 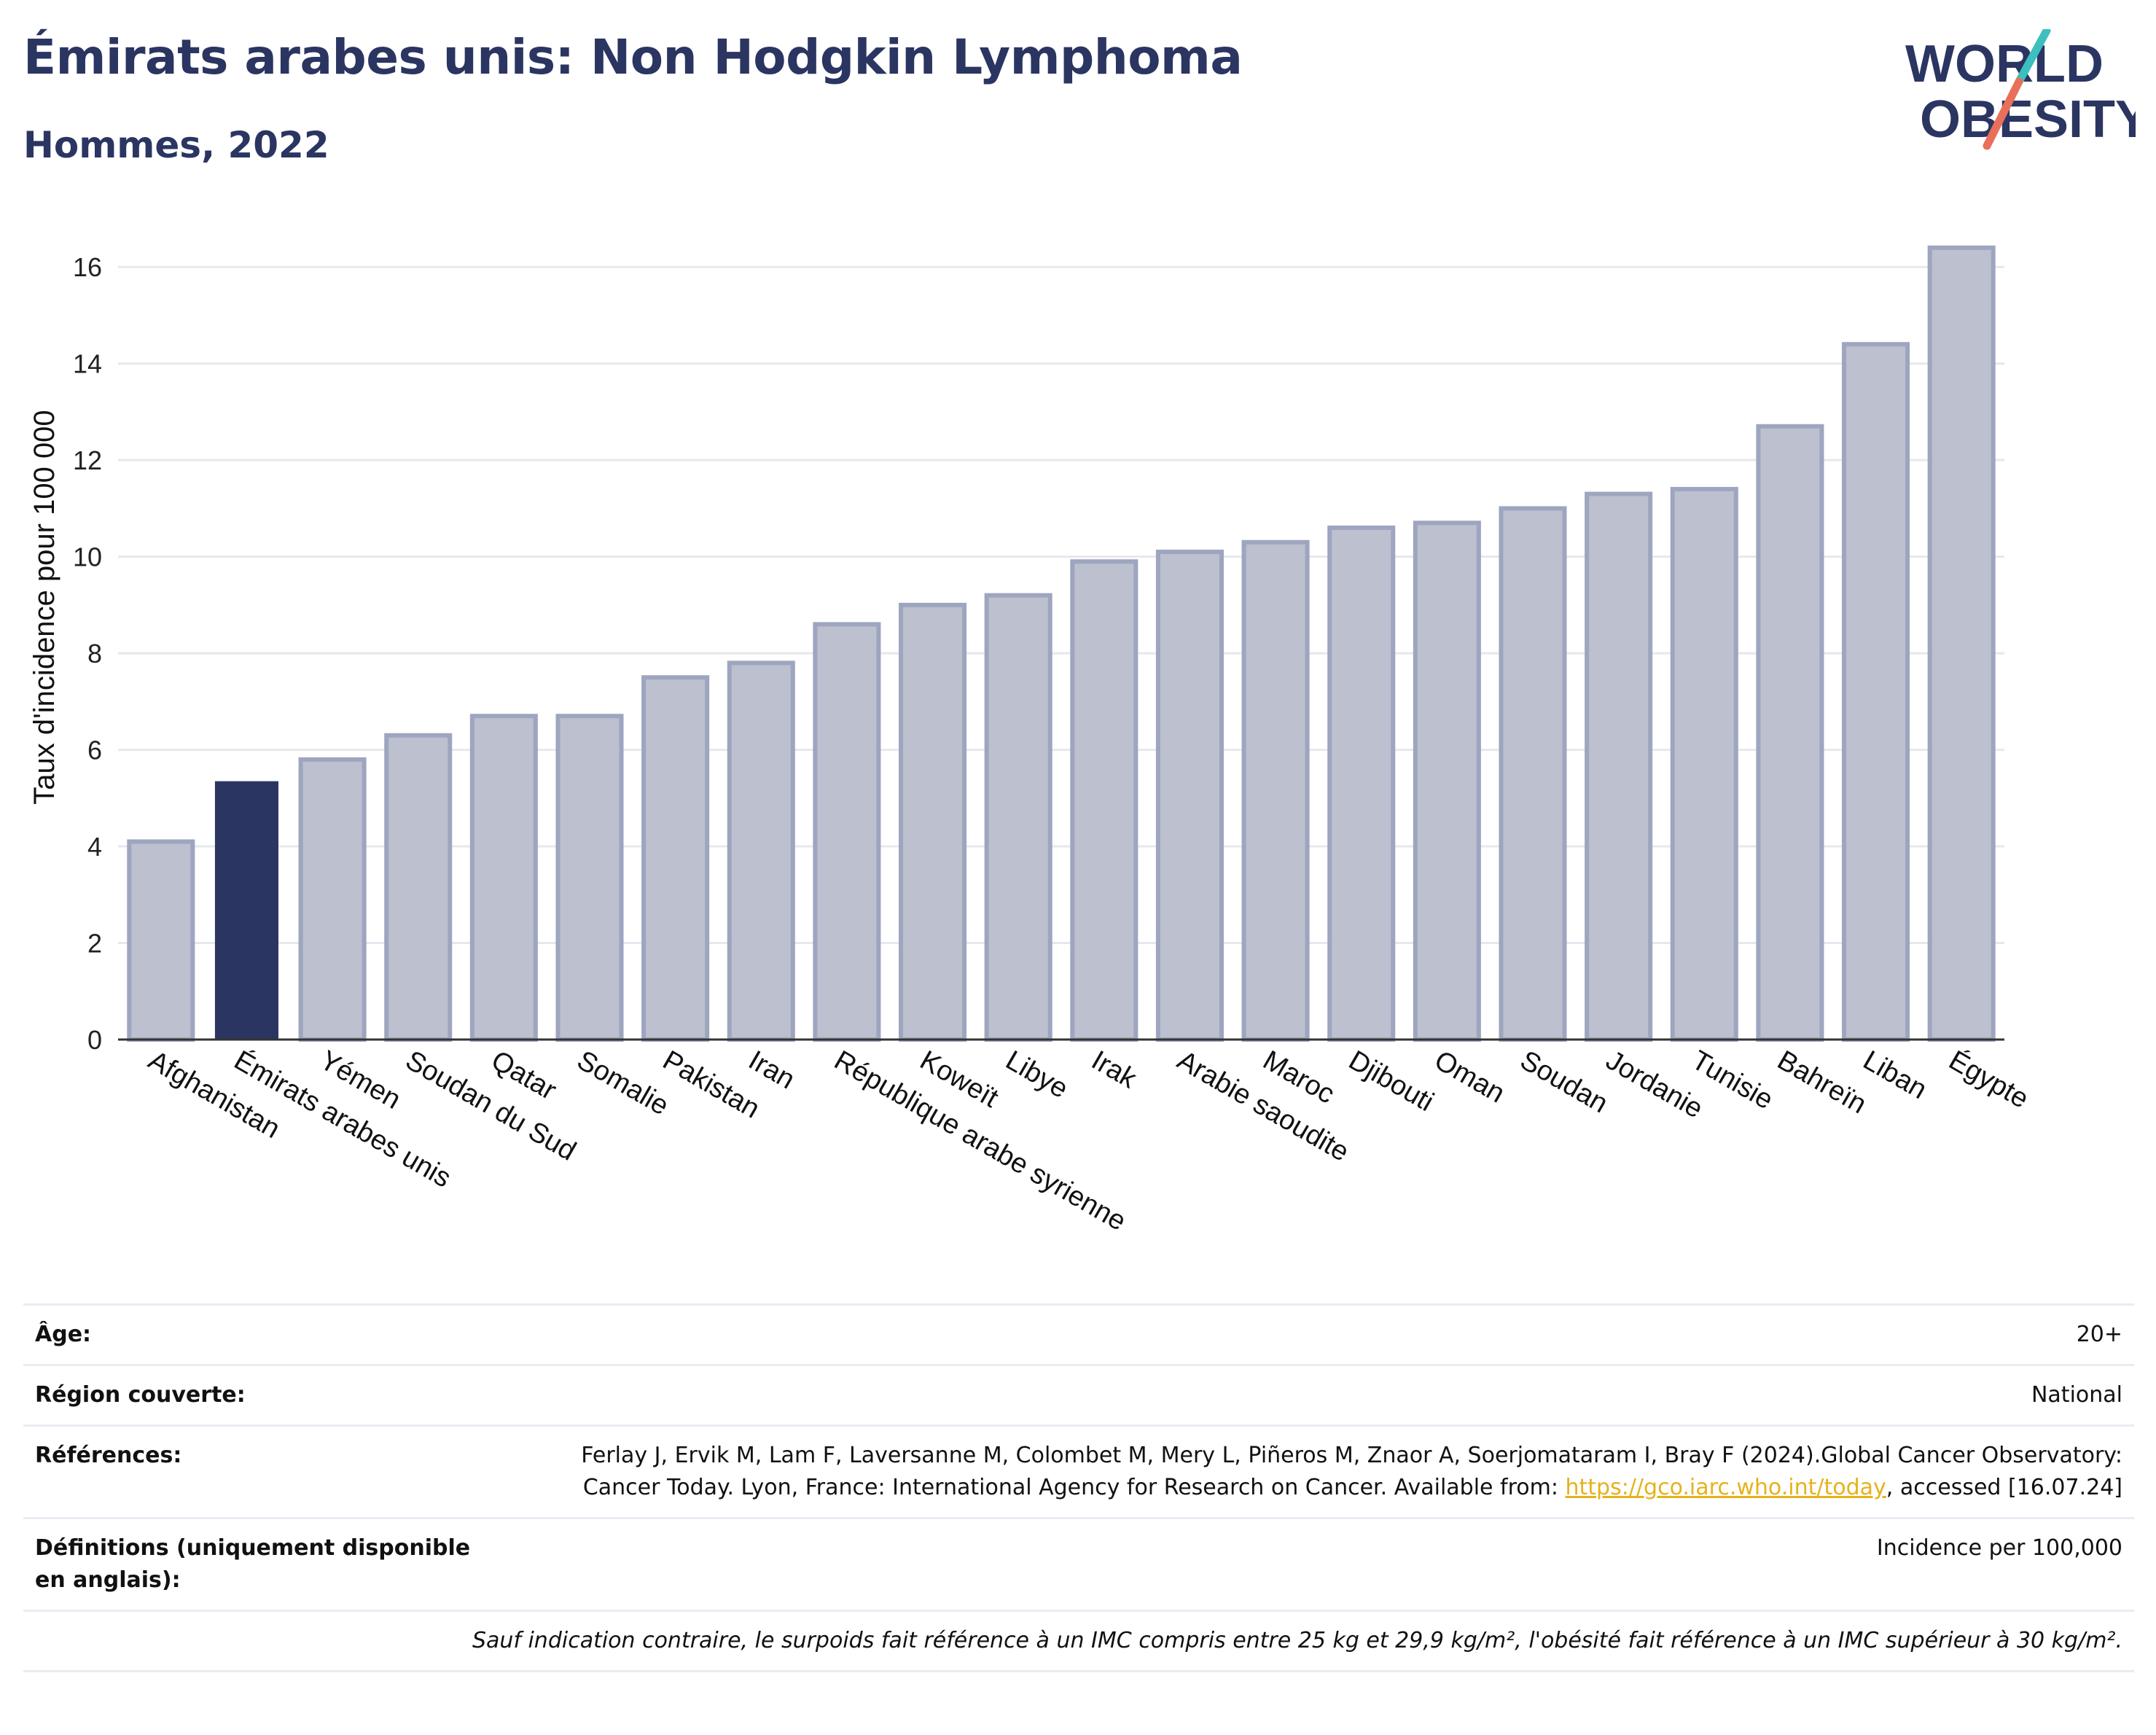 What do you see at coordinates (1822, 1082) in the screenshot?
I see `x-tick-label: Bahreïn` at bounding box center [1822, 1082].